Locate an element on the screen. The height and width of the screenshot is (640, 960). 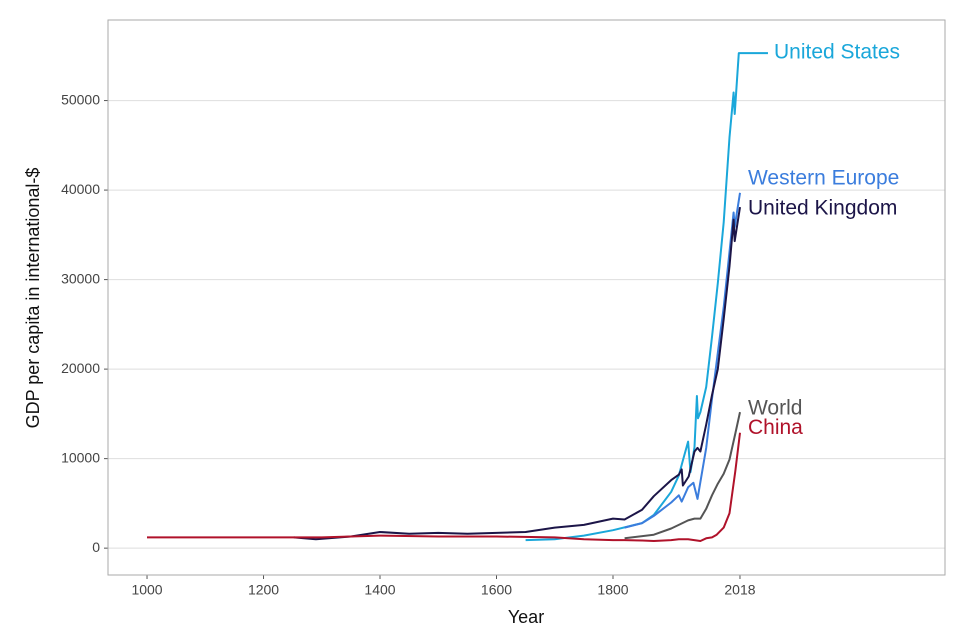
x-axis-title: Year is located at coordinates (526, 617).